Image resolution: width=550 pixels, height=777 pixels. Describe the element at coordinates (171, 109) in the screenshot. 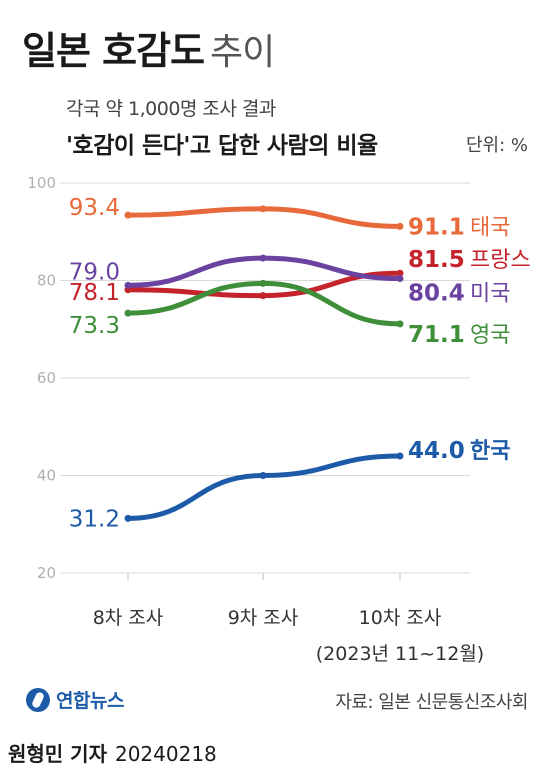

I see `subtitle: 각국 약 1,000명 조사 결과` at that location.